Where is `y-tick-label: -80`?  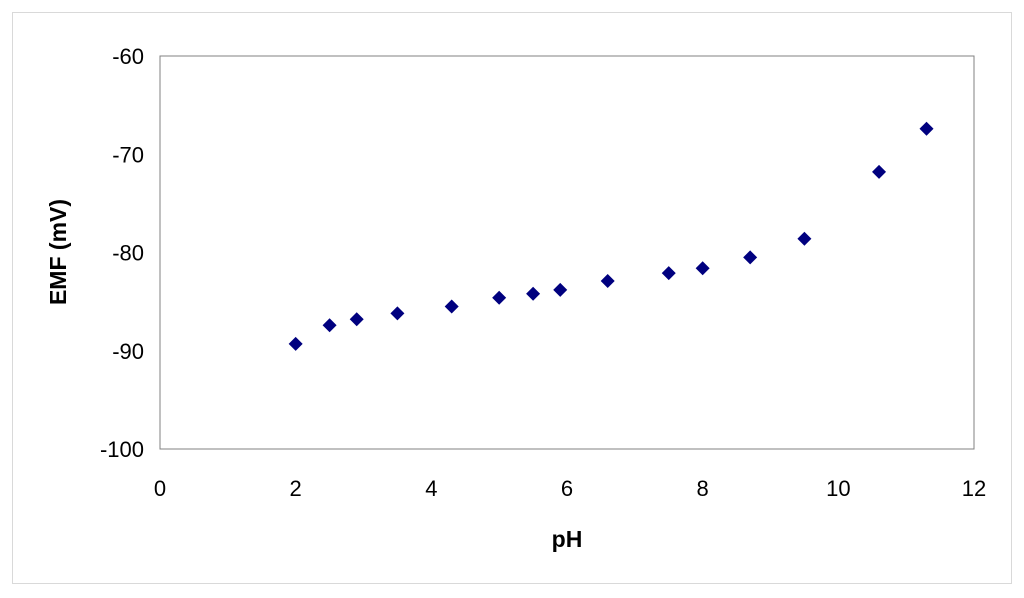 y-tick-label: -80 is located at coordinates (128, 253).